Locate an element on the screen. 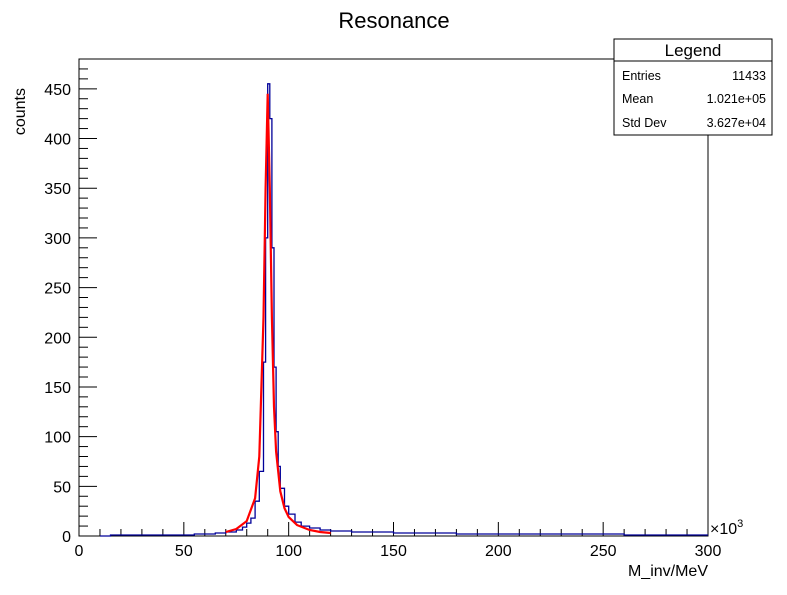 This screenshot has width=787, height=595. y-tick-label: 150 is located at coordinates (57, 388).